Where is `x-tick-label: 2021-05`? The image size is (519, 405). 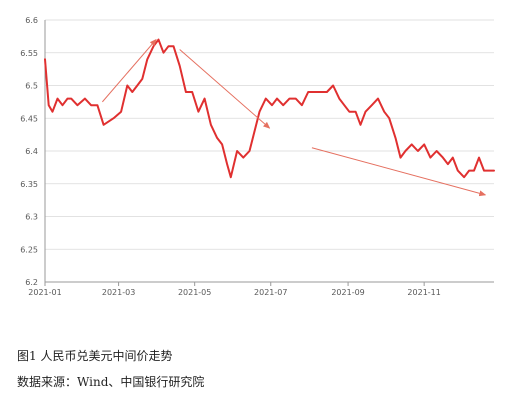
x-tick-label: 2021-05 is located at coordinates (194, 292).